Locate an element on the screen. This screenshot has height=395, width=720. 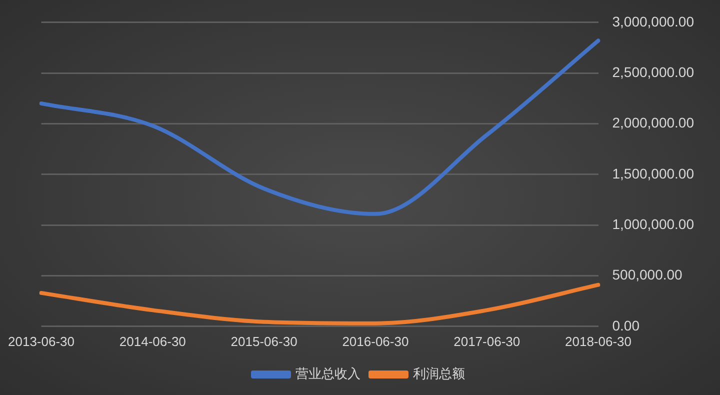
x-tick-label: 2015-06-30 is located at coordinates (264, 341).